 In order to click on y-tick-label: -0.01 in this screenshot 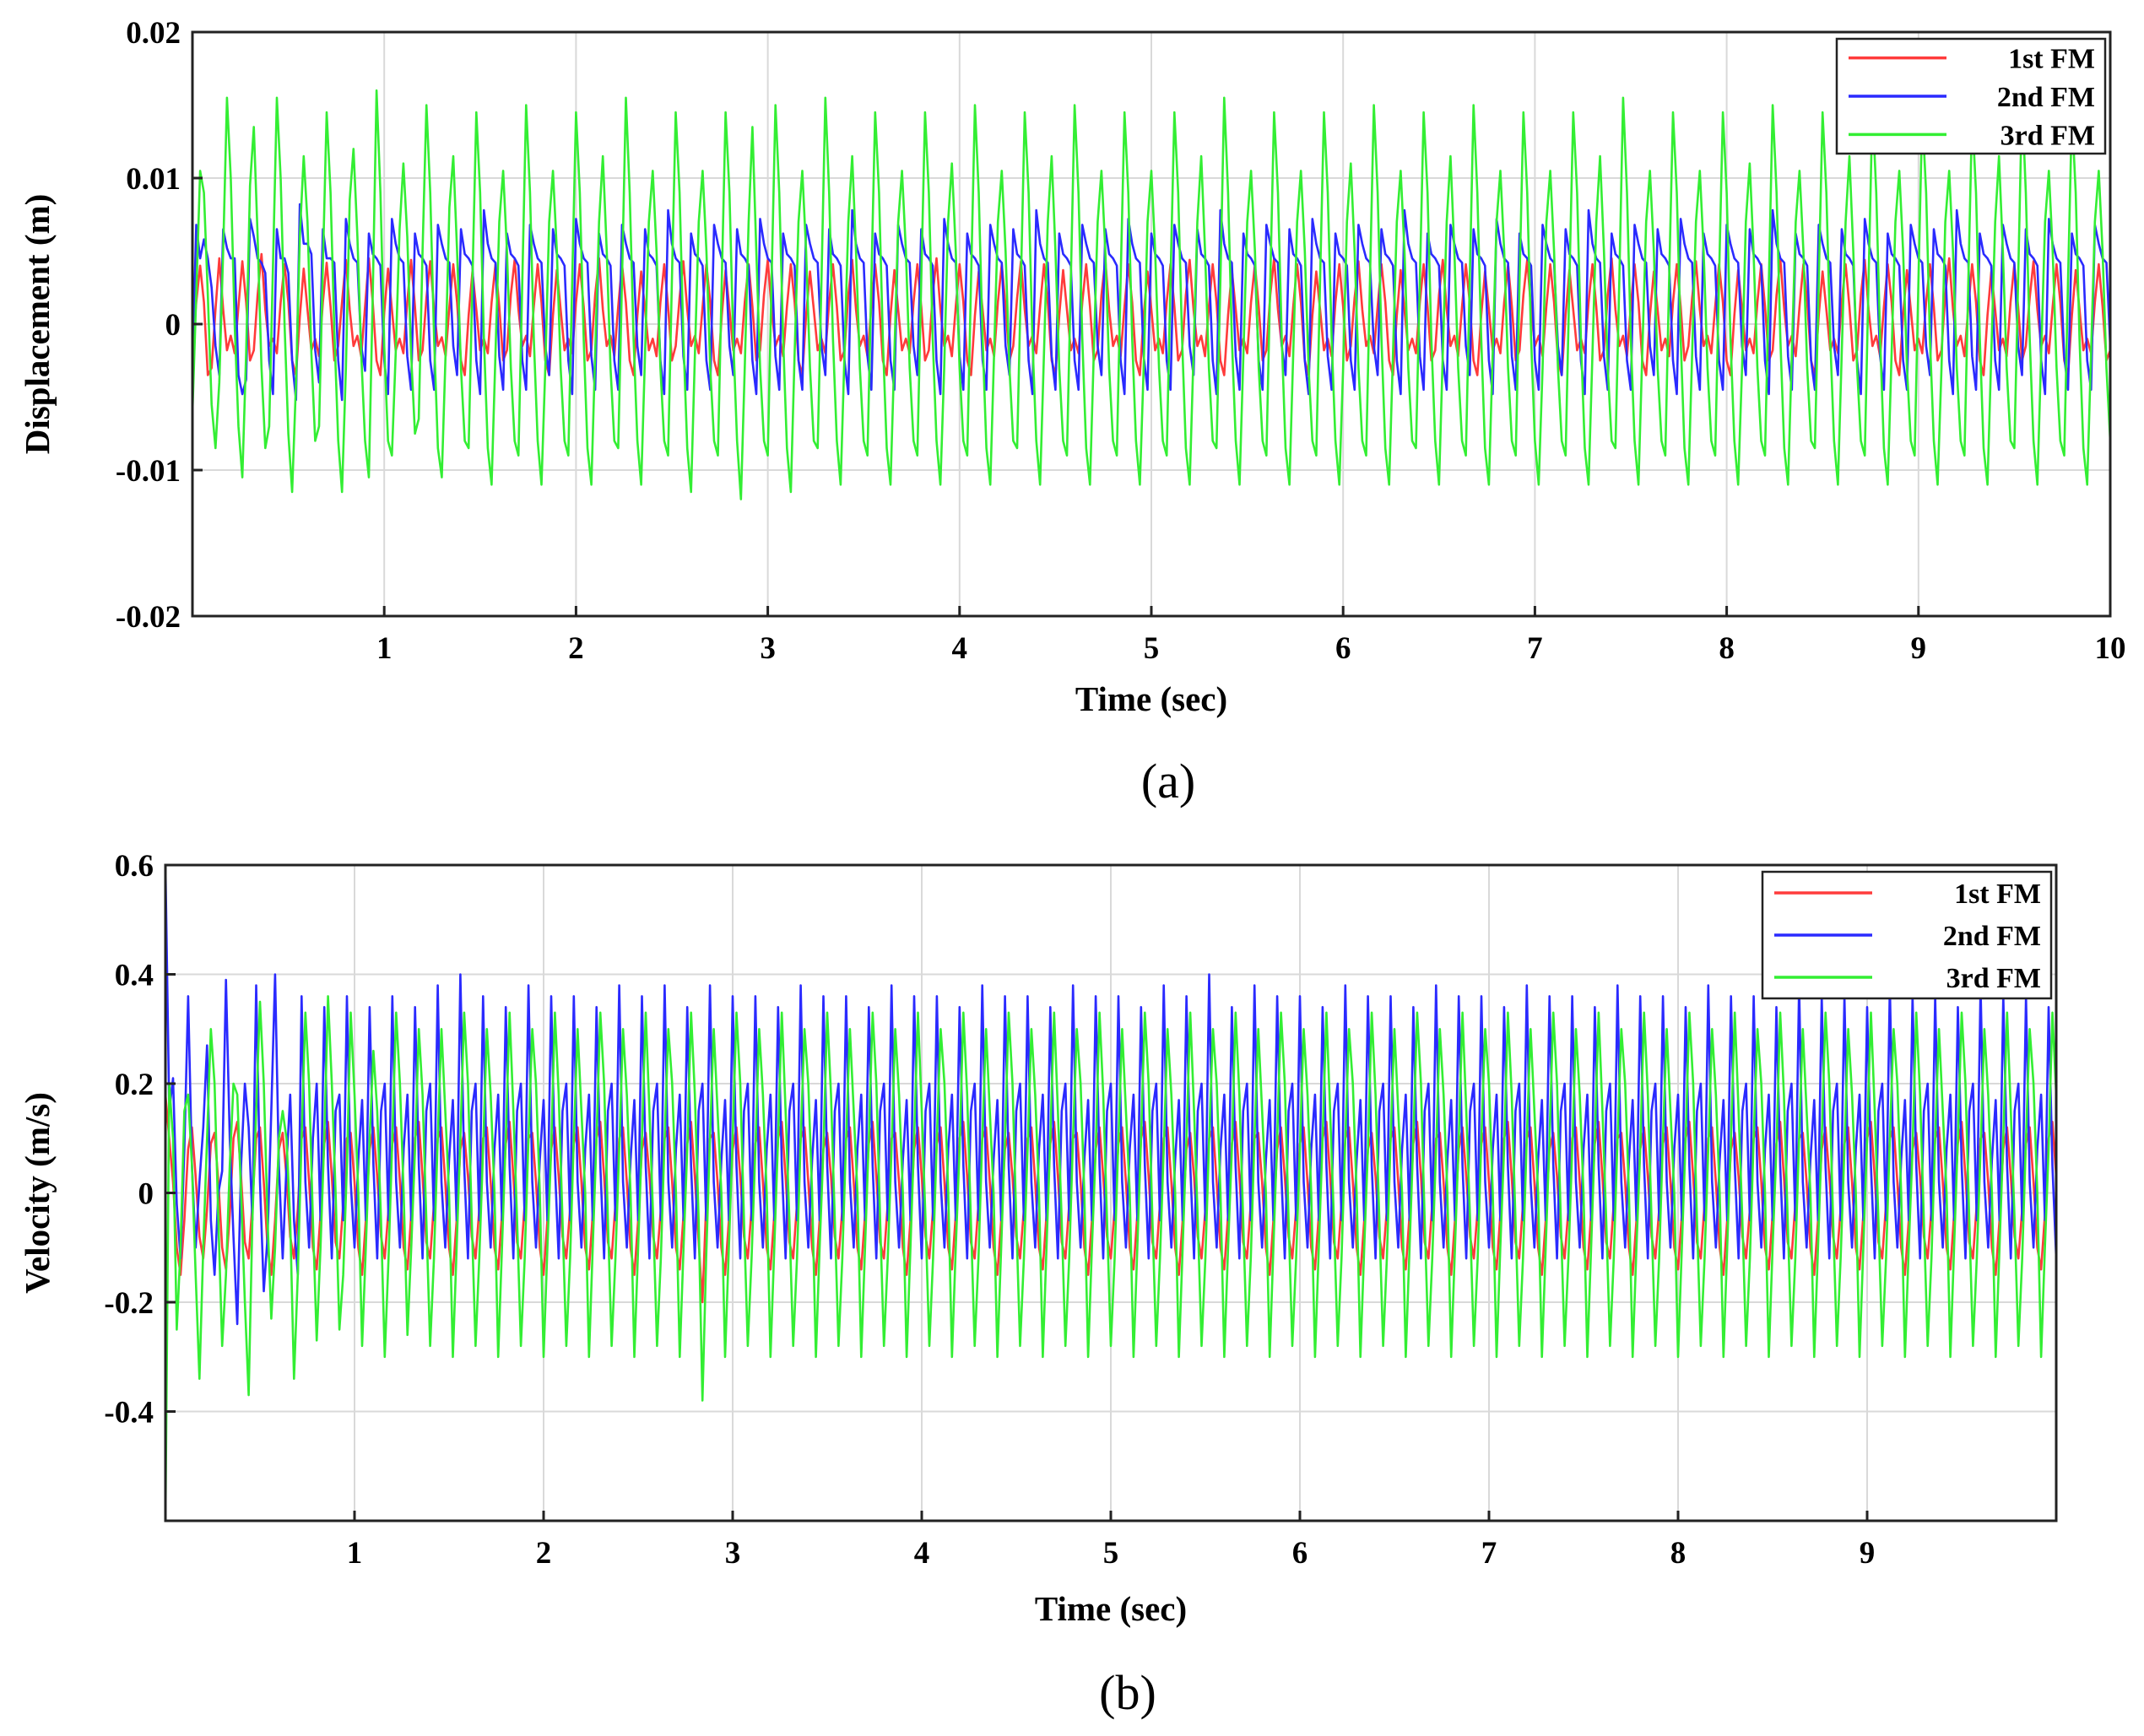, I will do `click(148, 471)`.